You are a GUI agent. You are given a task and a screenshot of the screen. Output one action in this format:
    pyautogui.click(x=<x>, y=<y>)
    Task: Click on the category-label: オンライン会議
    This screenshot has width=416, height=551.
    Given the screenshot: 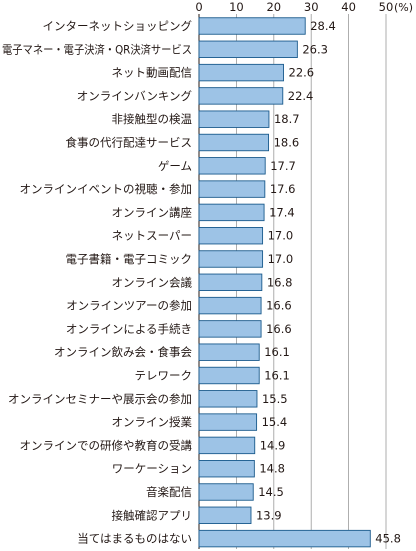 What is the action you would take?
    pyautogui.click(x=152, y=282)
    